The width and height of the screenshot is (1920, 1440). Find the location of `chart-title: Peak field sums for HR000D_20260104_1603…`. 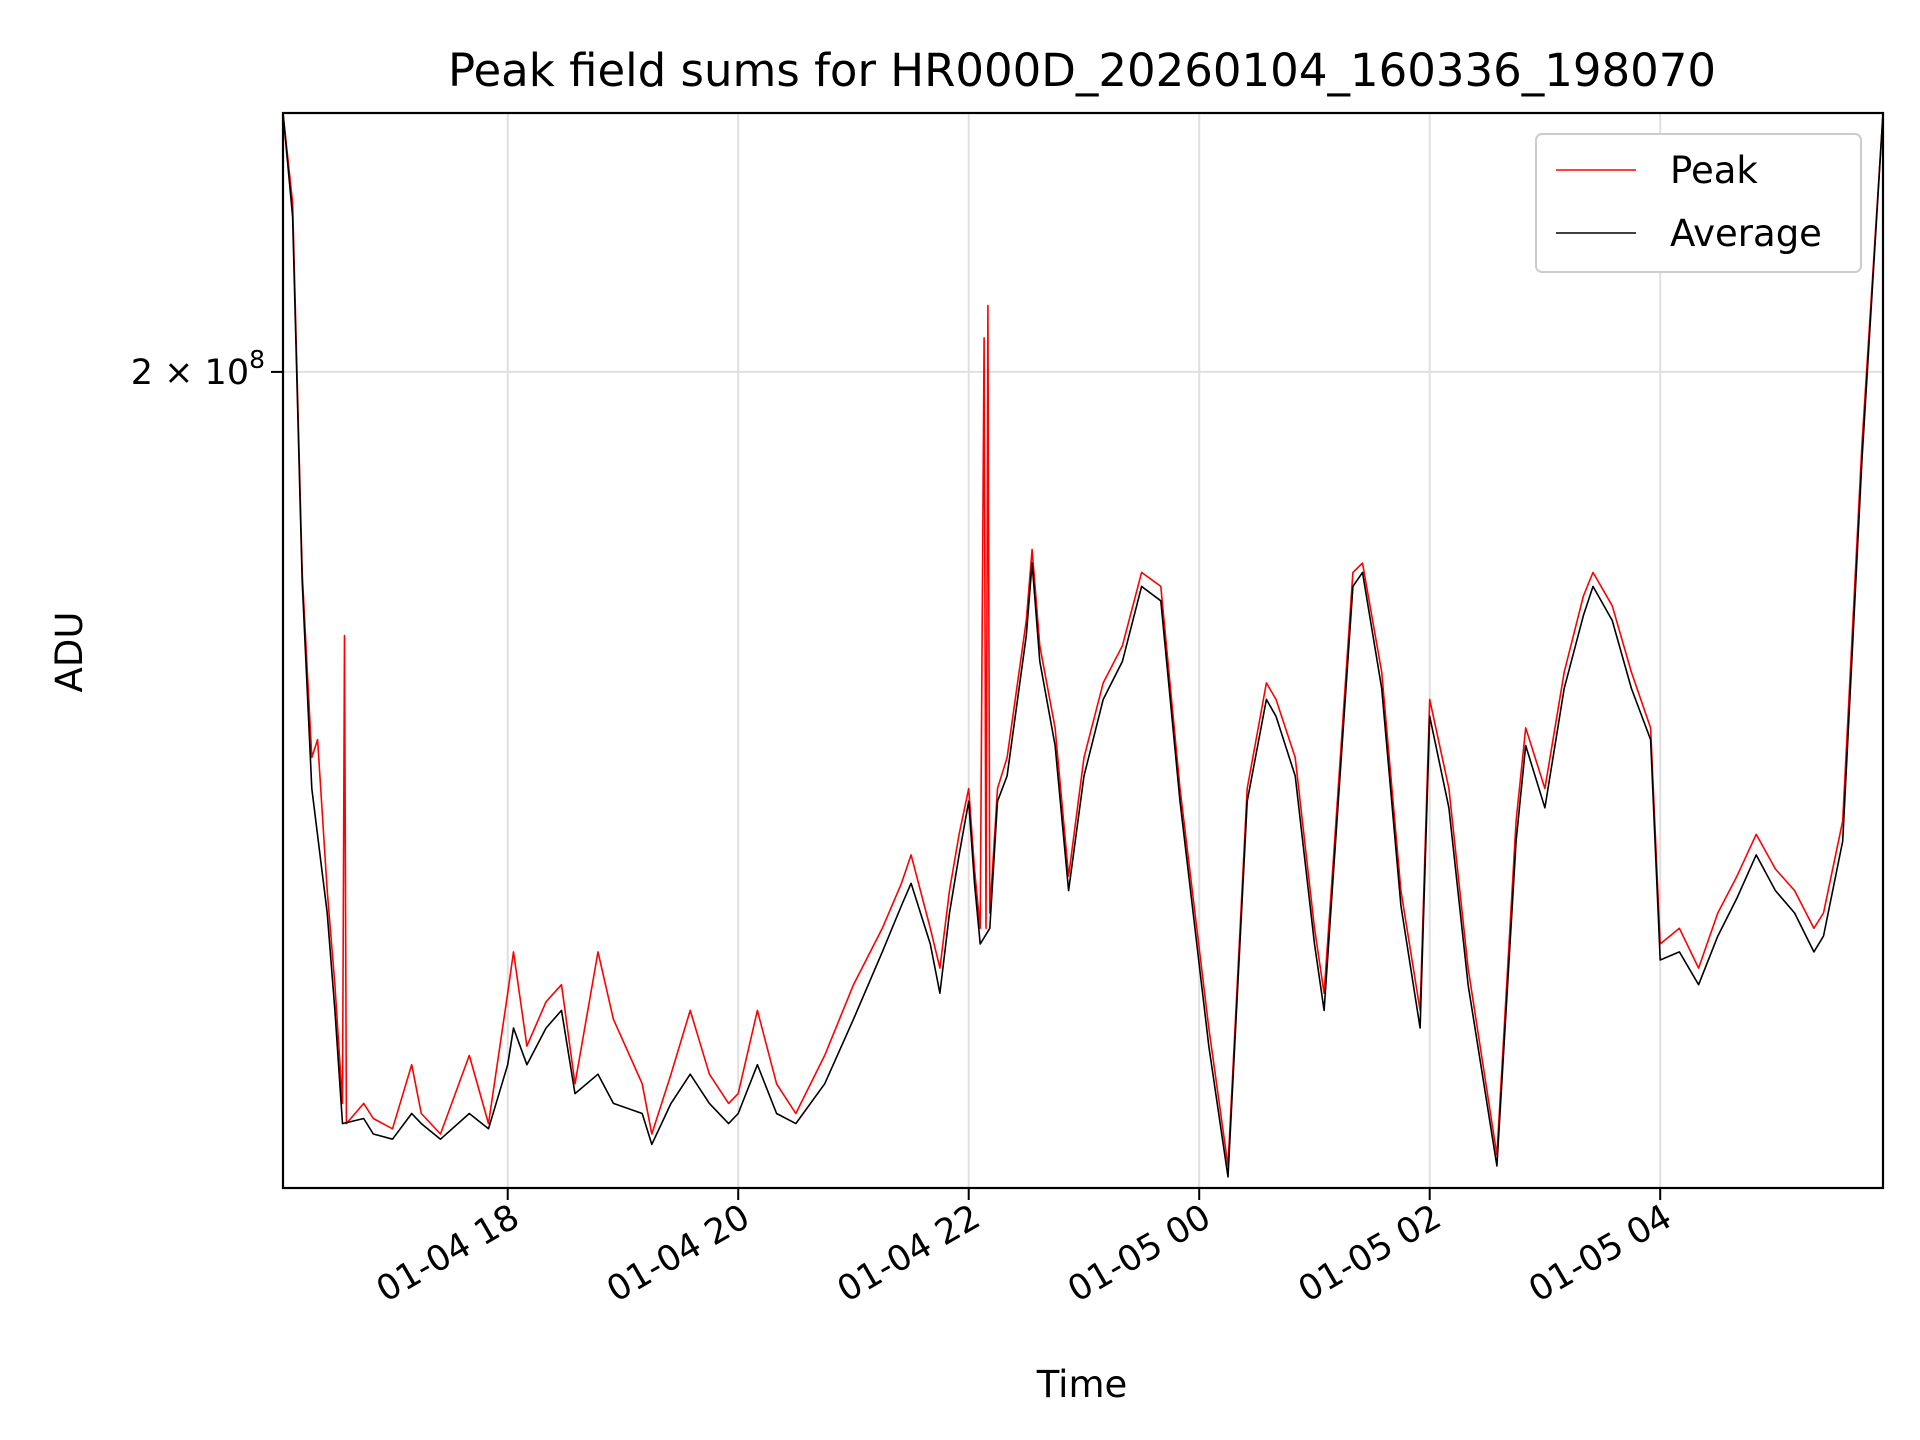

chart-title: Peak field sums for HR000D_20260104_1603… is located at coordinates (1082, 70).